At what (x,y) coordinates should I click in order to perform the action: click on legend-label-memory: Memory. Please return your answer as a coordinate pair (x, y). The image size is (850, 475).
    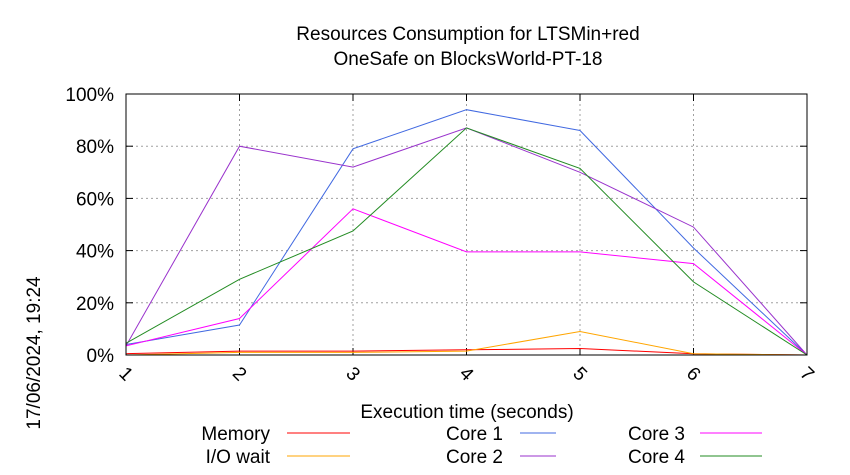
    Looking at the image, I should click on (235, 434).